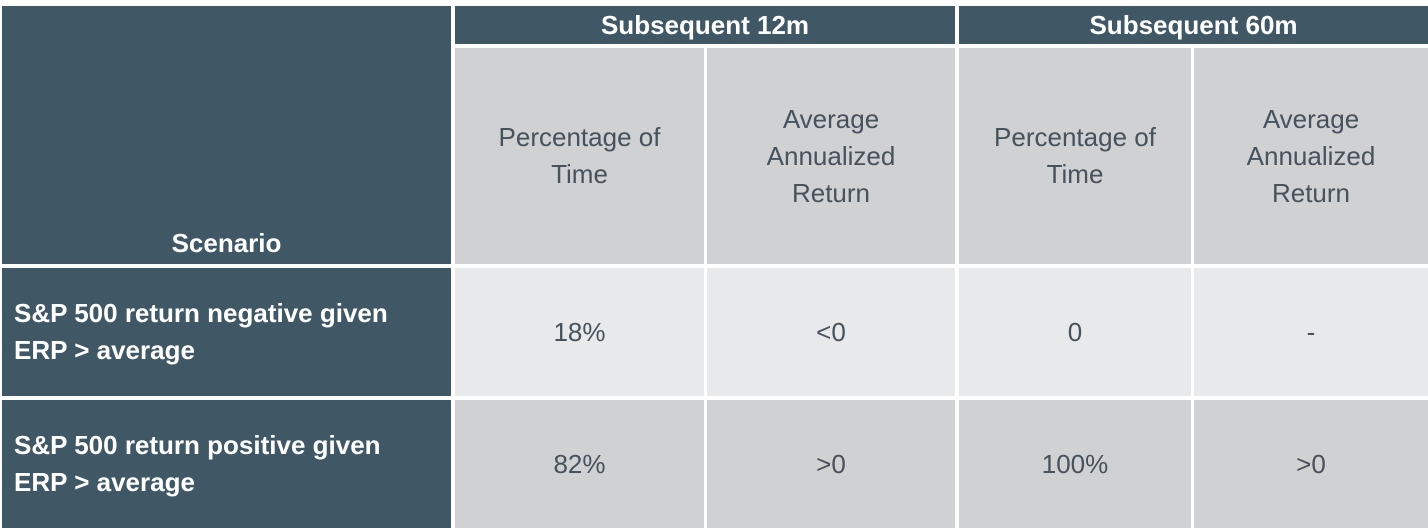 Image resolution: width=1428 pixels, height=530 pixels. What do you see at coordinates (1075, 332) in the screenshot?
I see `value-cell: 0` at bounding box center [1075, 332].